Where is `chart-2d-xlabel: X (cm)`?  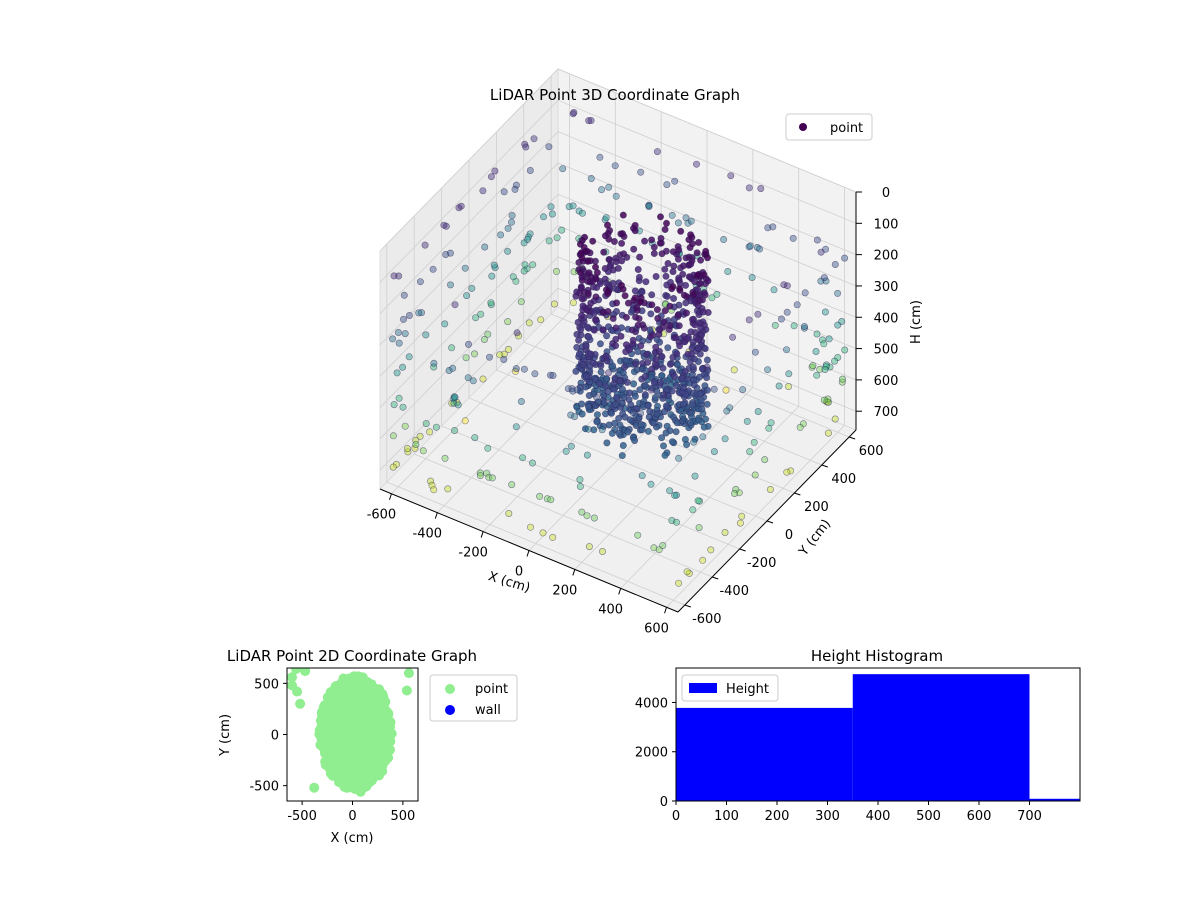 chart-2d-xlabel: X (cm) is located at coordinates (352, 838).